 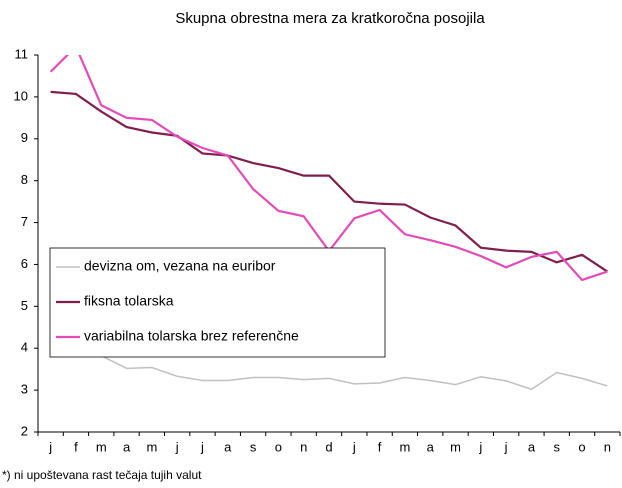 What do you see at coordinates (24, 347) in the screenshot?
I see `y-tick-label: 4` at bounding box center [24, 347].